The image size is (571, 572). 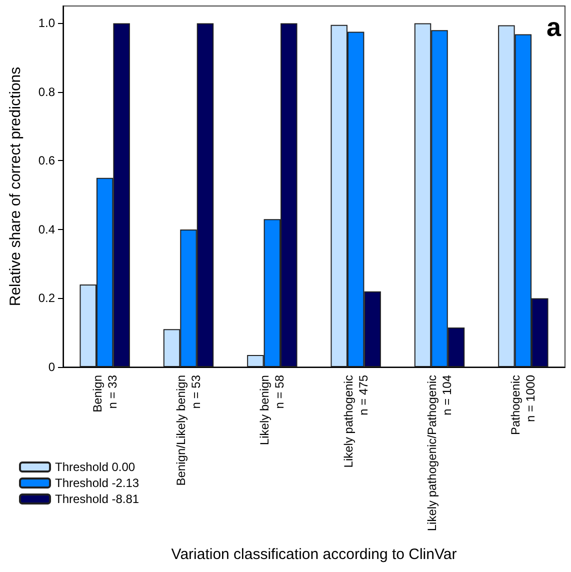 What do you see at coordinates (523, 405) in the screenshot?
I see `x-tick-label: Pathogenic n = 1000` at bounding box center [523, 405].